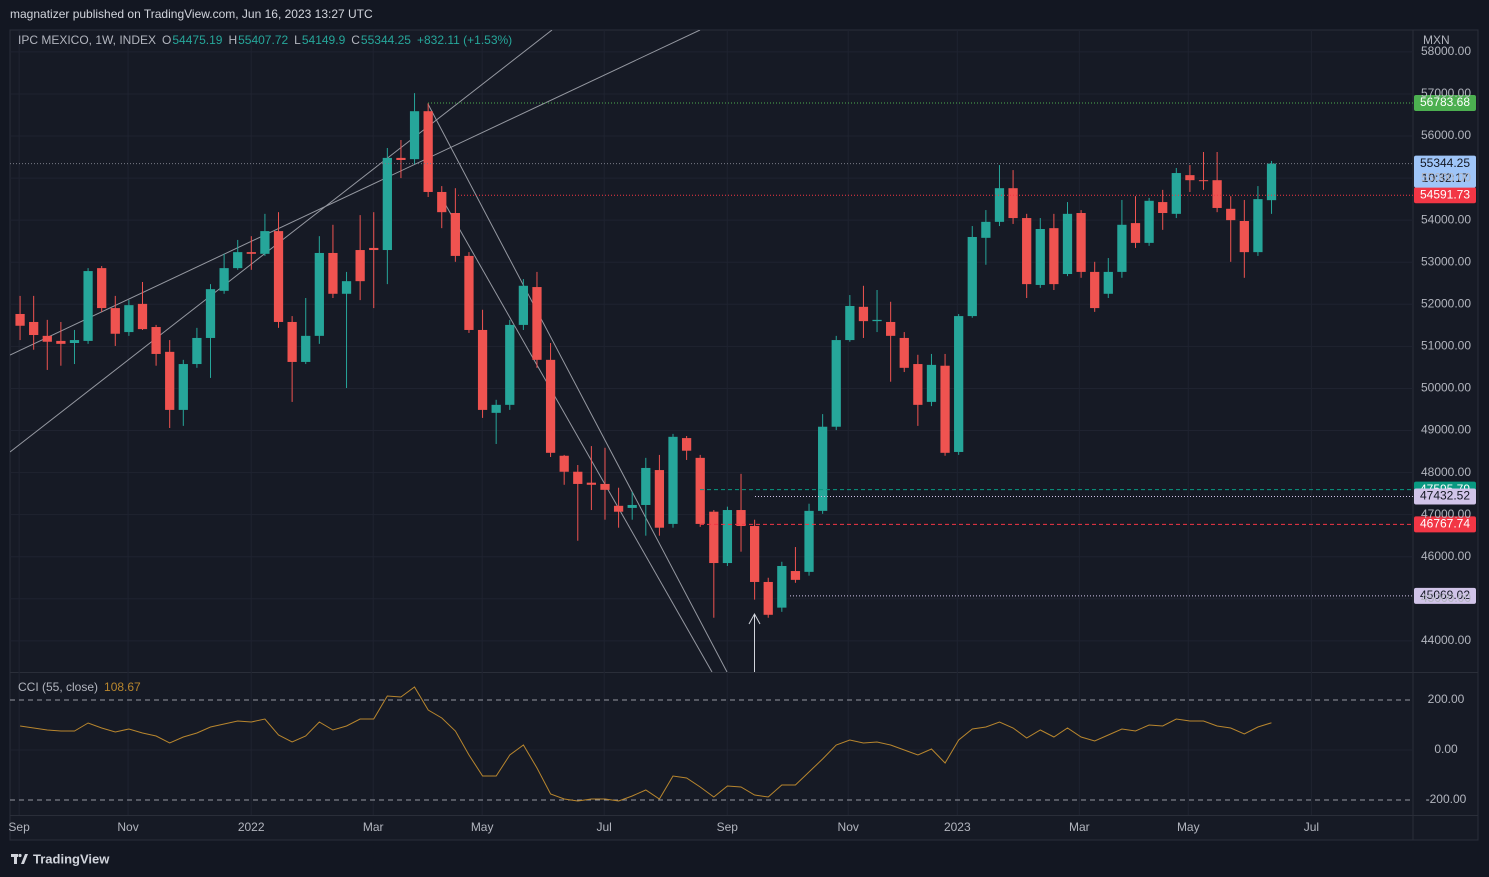  What do you see at coordinates (1446, 430) in the screenshot?
I see `y-tick-label: 49000.00` at bounding box center [1446, 430].